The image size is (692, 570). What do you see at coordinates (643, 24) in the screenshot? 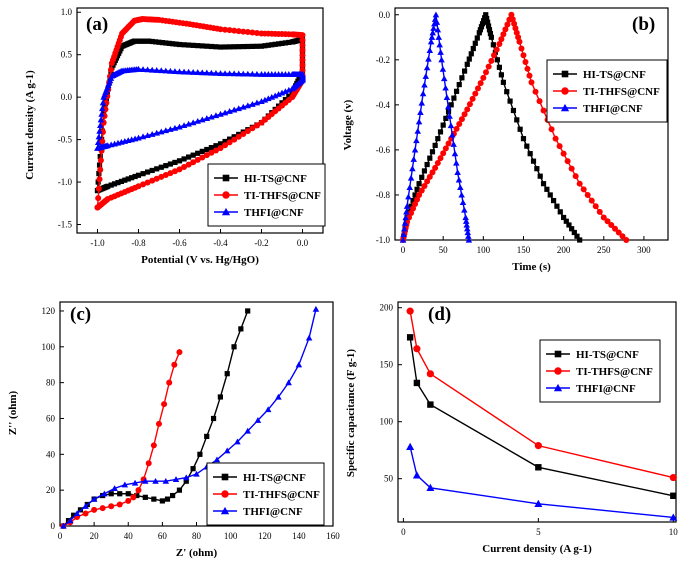
I see `panel-label: (b)` at bounding box center [643, 24].